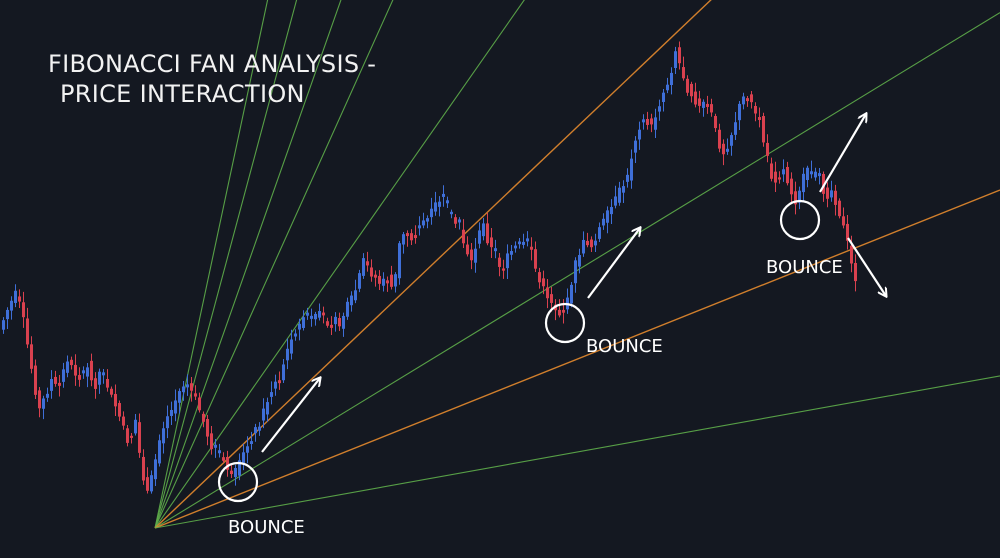  I want to click on bounce-circle, so click(800, 220).